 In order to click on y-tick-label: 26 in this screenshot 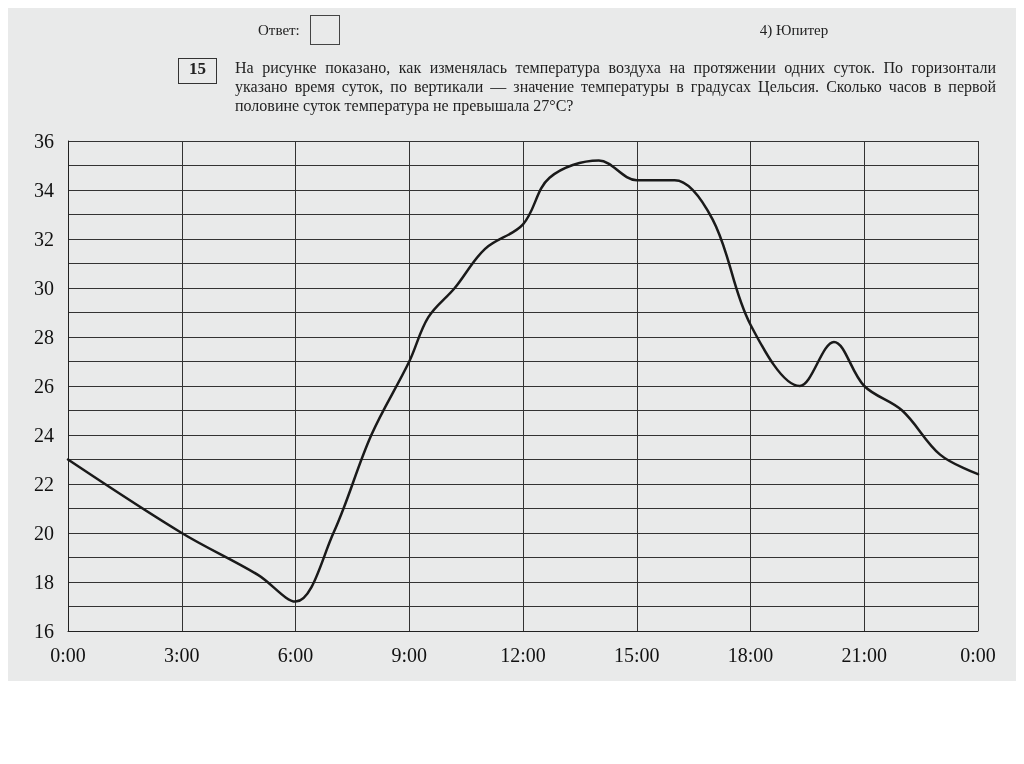, I will do `click(44, 386)`.